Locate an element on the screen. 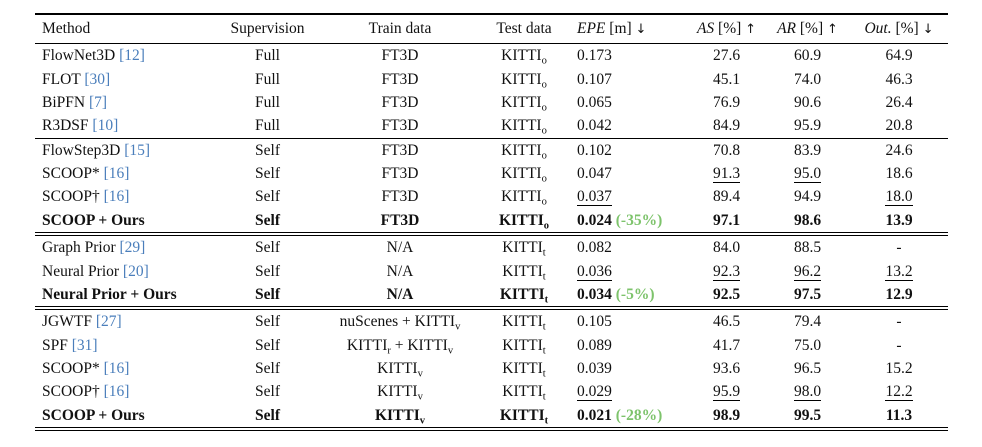  as-cell: 76.9 is located at coordinates (726, 102).